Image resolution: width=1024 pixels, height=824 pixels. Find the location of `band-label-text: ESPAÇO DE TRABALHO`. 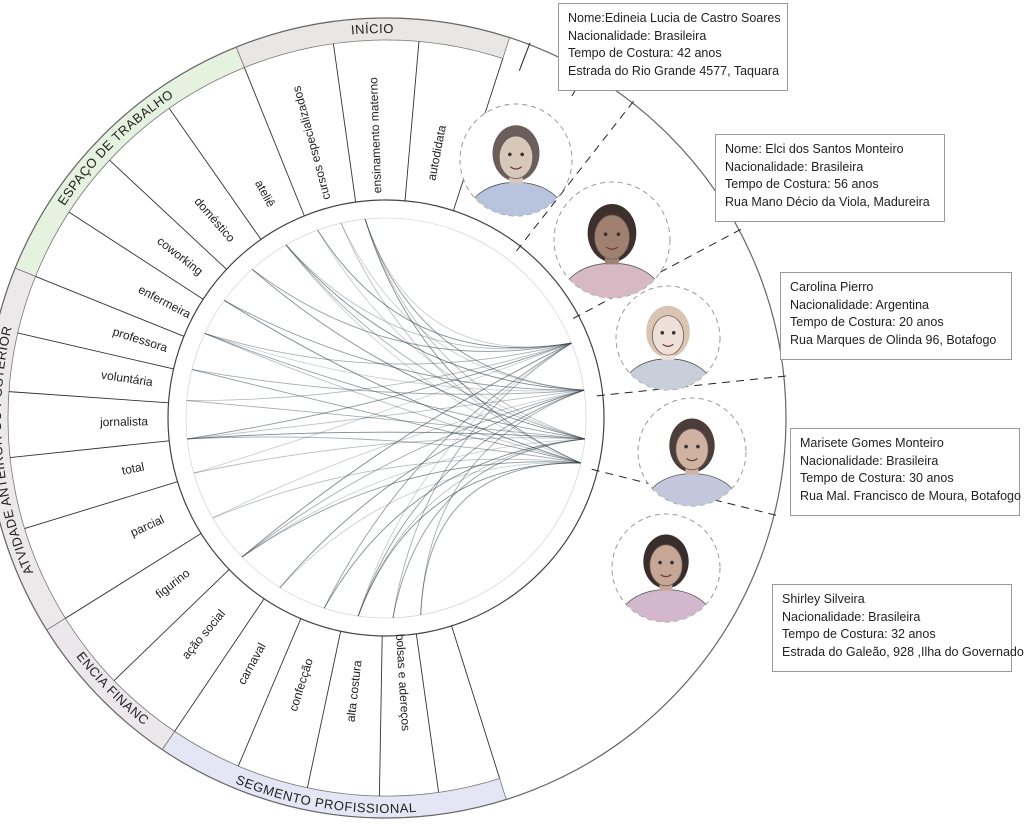

band-label-text: ESPAÇO DE TRABALHO is located at coordinates (115, 147).